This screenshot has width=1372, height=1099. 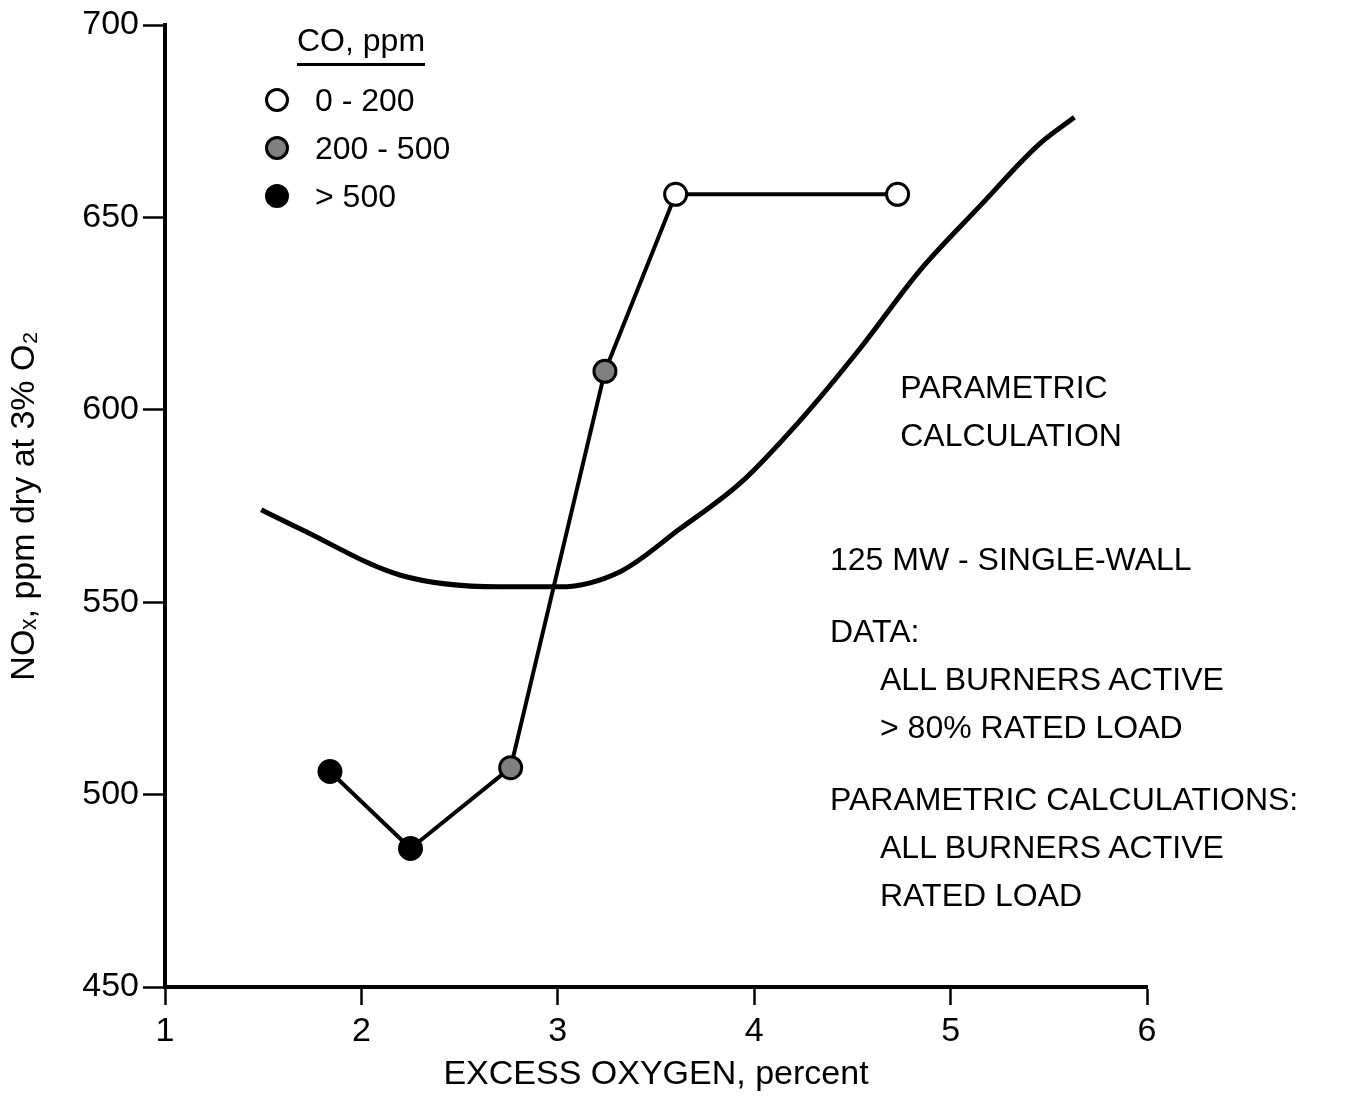 What do you see at coordinates (361, 1028) in the screenshot?
I see `x-tick-label: 2` at bounding box center [361, 1028].